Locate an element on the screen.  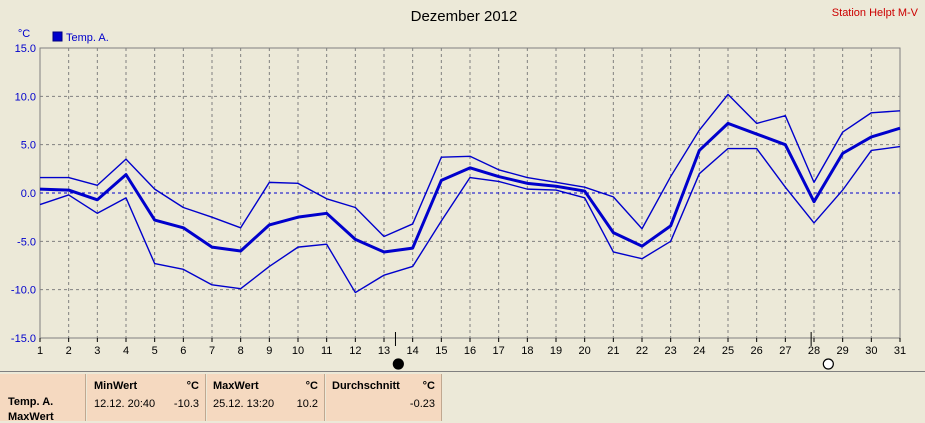
x-tick-label: 2 is located at coordinates (69, 351).